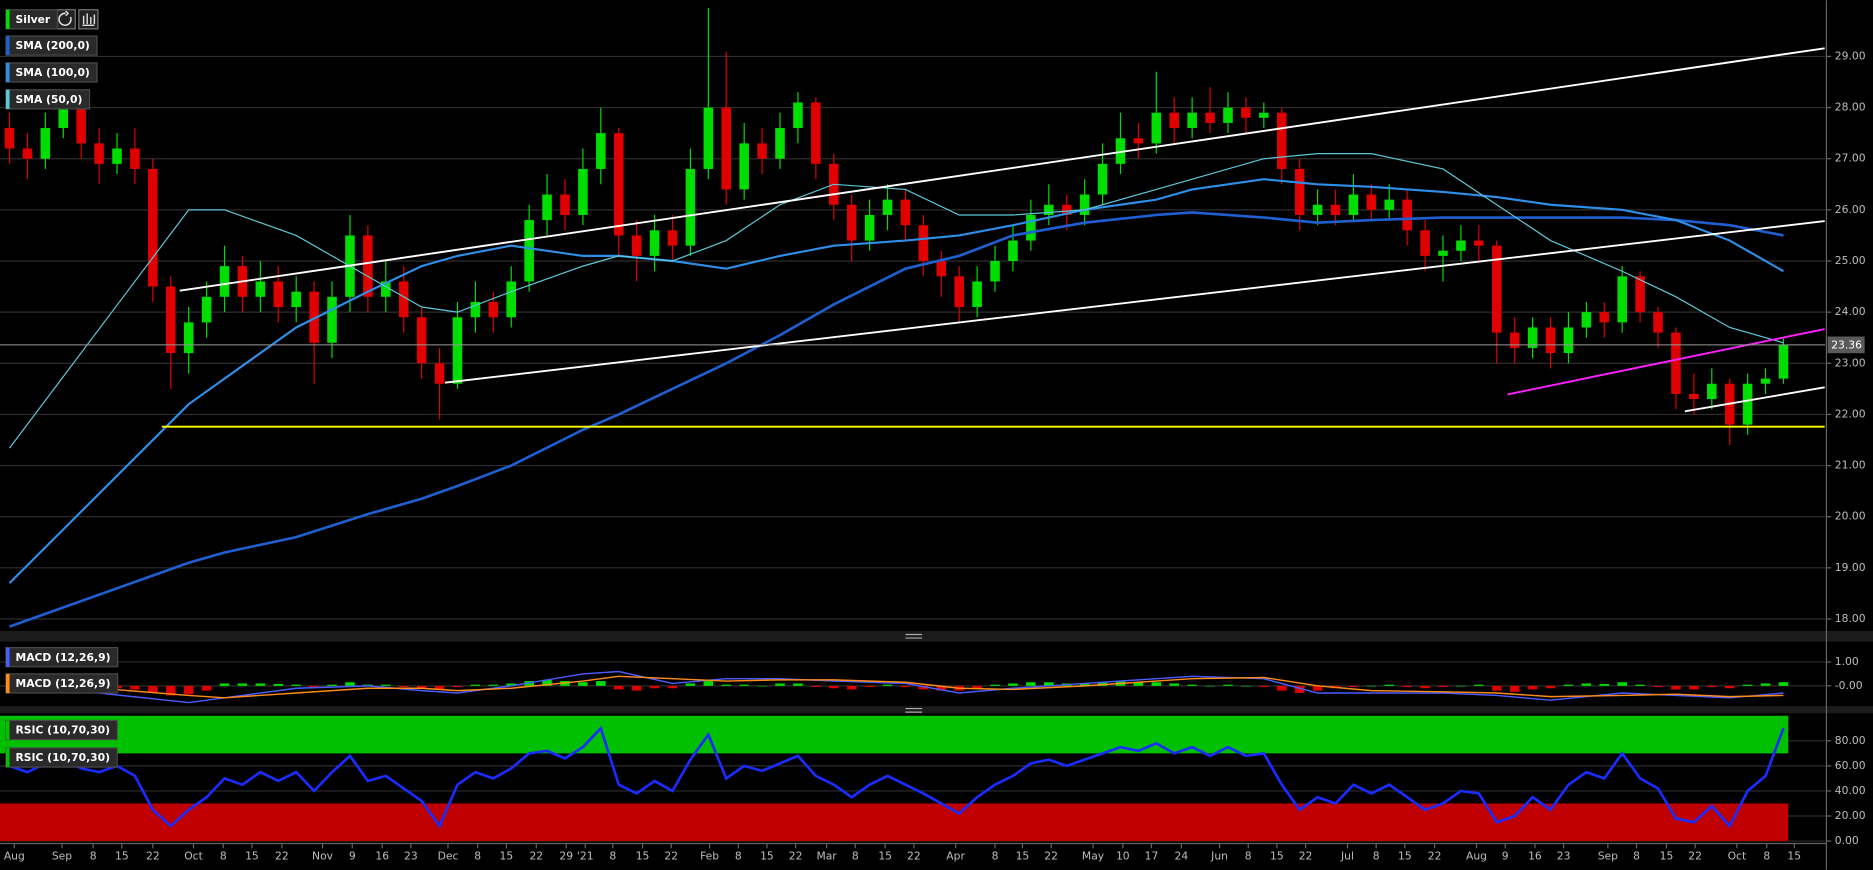 The width and height of the screenshot is (1873, 870). I want to click on y-tick-label: 24.00, so click(1850, 311).